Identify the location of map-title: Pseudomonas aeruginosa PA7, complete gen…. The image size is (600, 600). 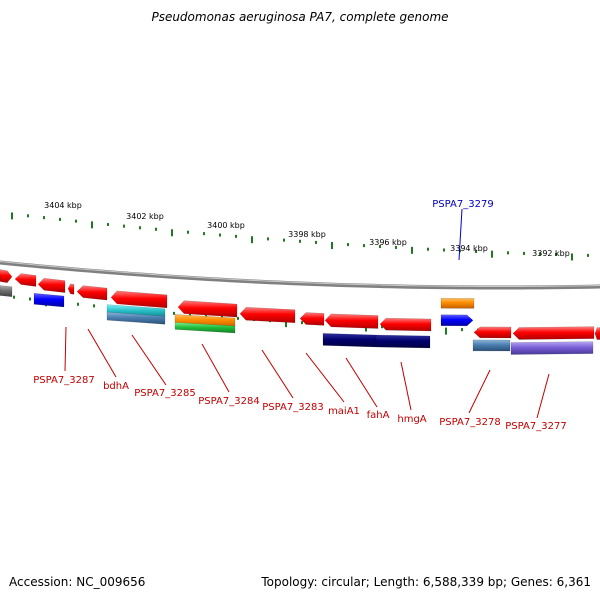
(300, 17).